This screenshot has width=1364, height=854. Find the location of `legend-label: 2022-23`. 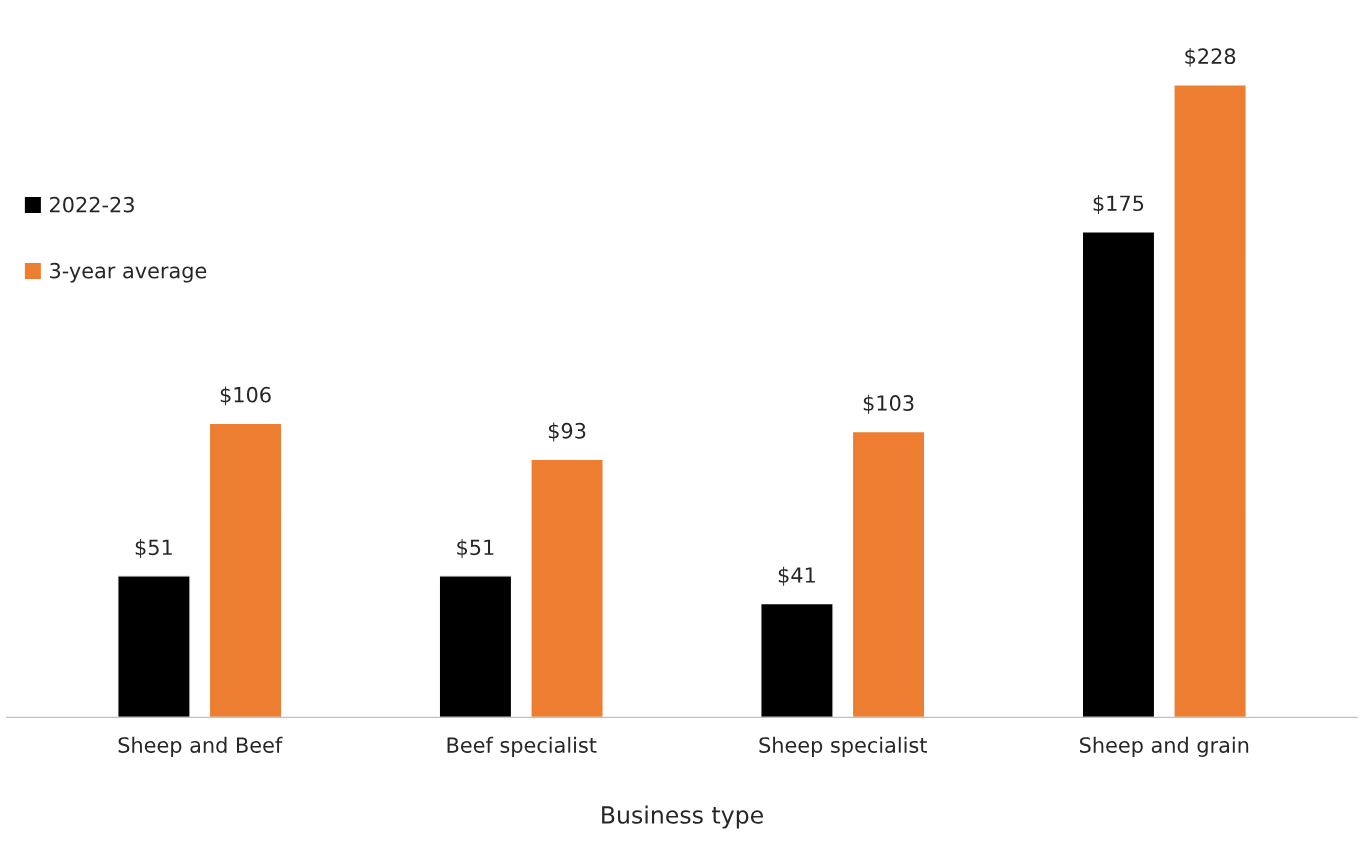

legend-label: 2022-23 is located at coordinates (92, 204).